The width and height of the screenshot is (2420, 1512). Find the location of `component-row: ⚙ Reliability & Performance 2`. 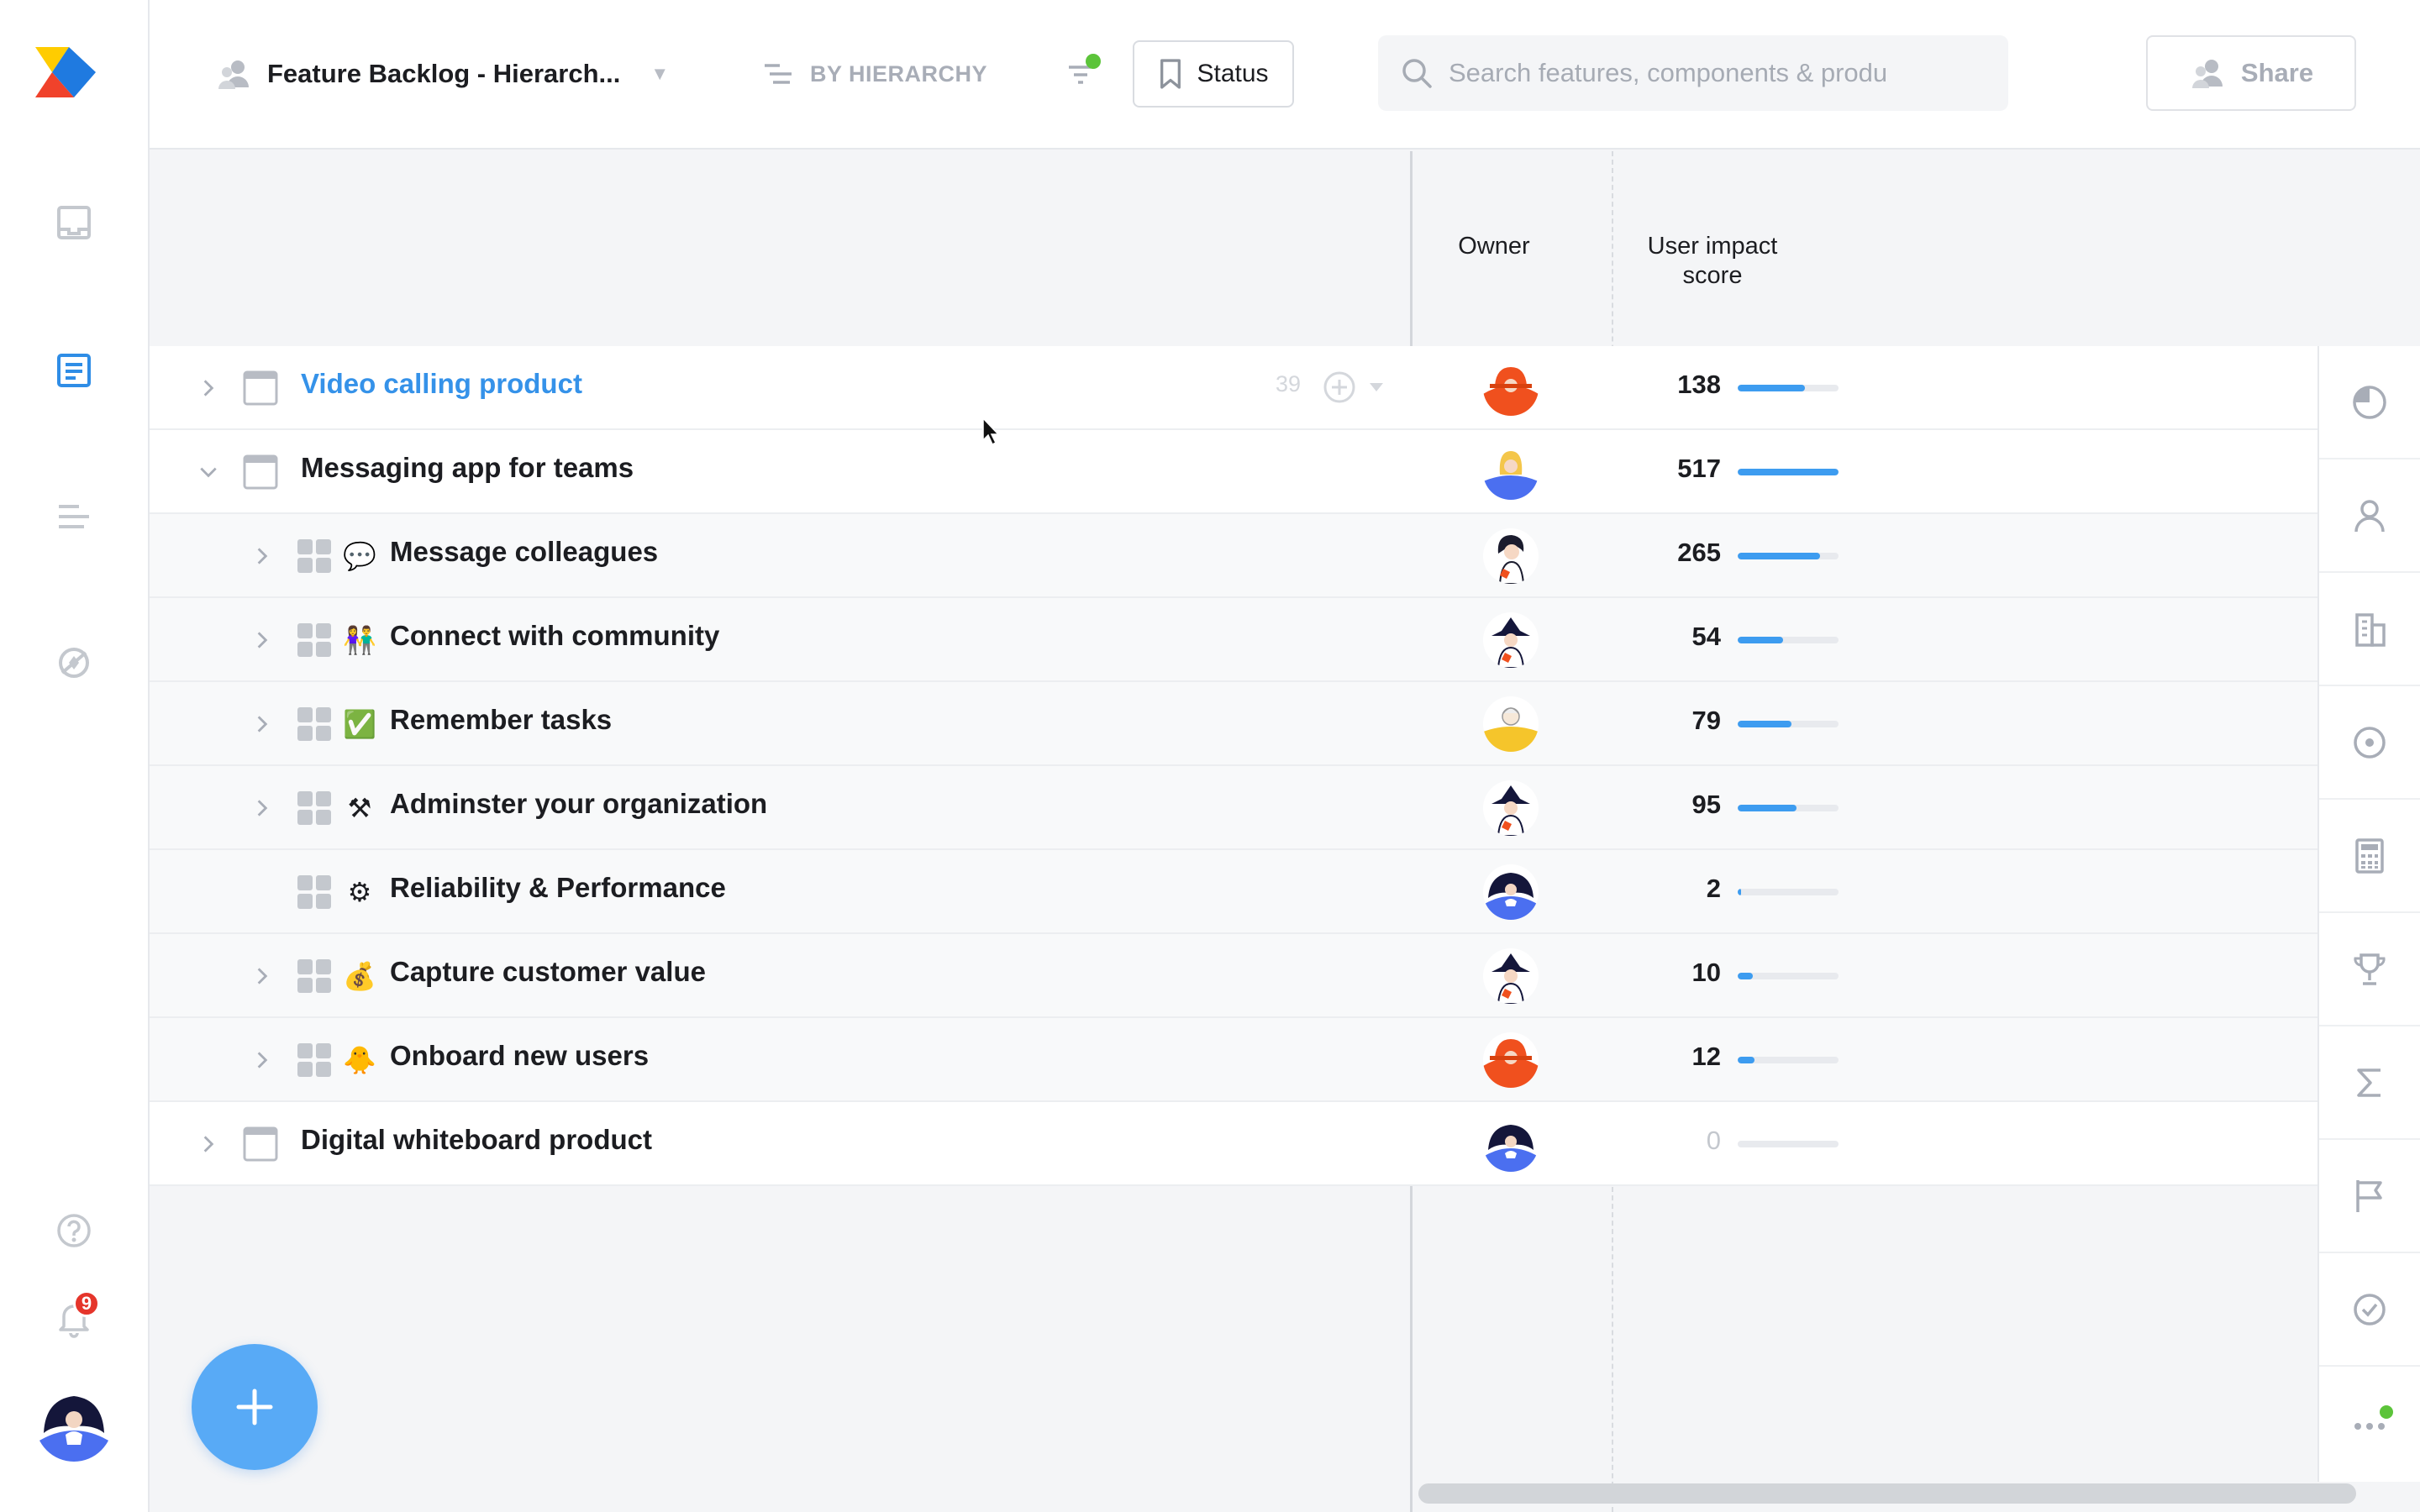

component-row: ⚙ Reliability & Performance 2 is located at coordinates (1233, 892).